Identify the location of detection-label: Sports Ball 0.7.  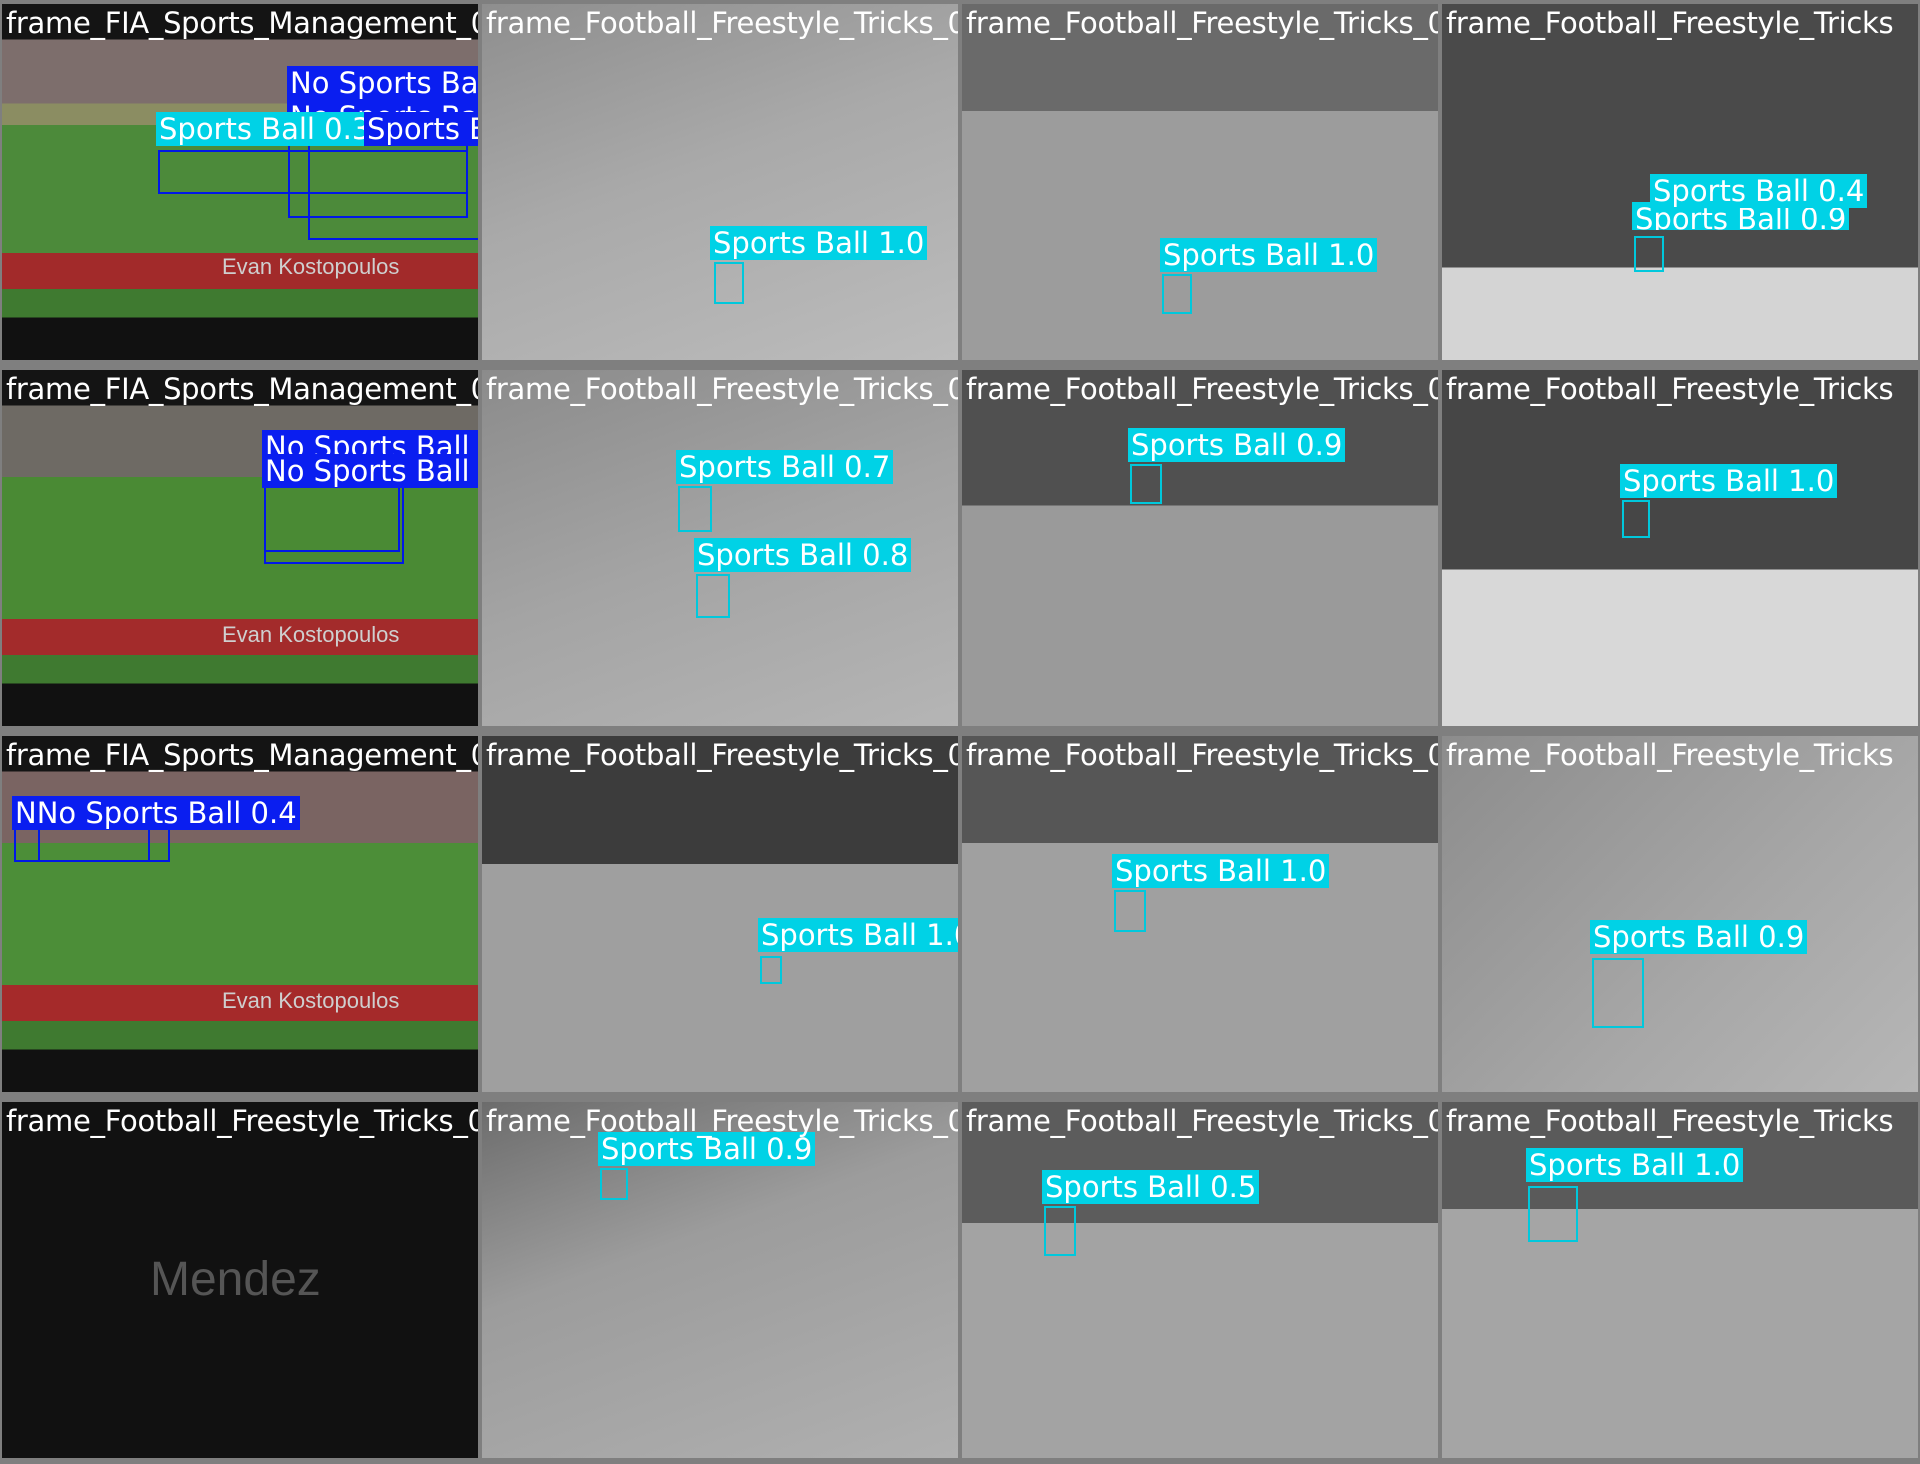
(785, 467).